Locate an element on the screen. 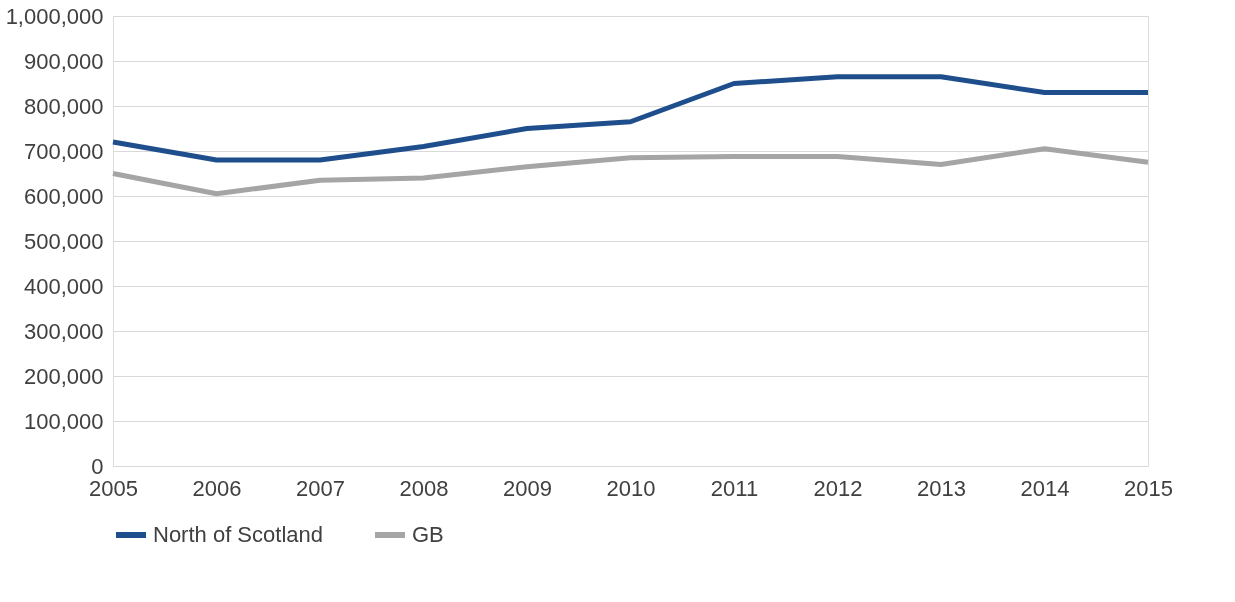  x-tick-label: 2012 is located at coordinates (838, 488).